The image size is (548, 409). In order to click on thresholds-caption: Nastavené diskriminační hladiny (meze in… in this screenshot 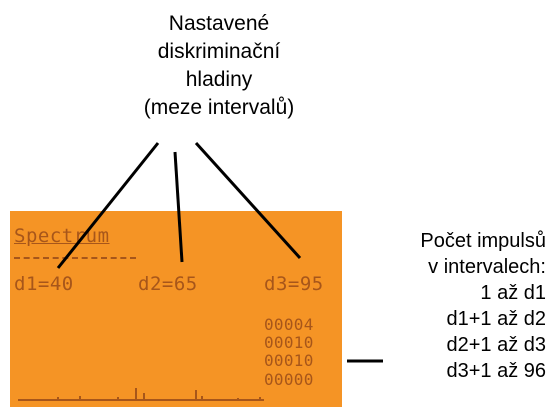, I will do `click(219, 66)`.